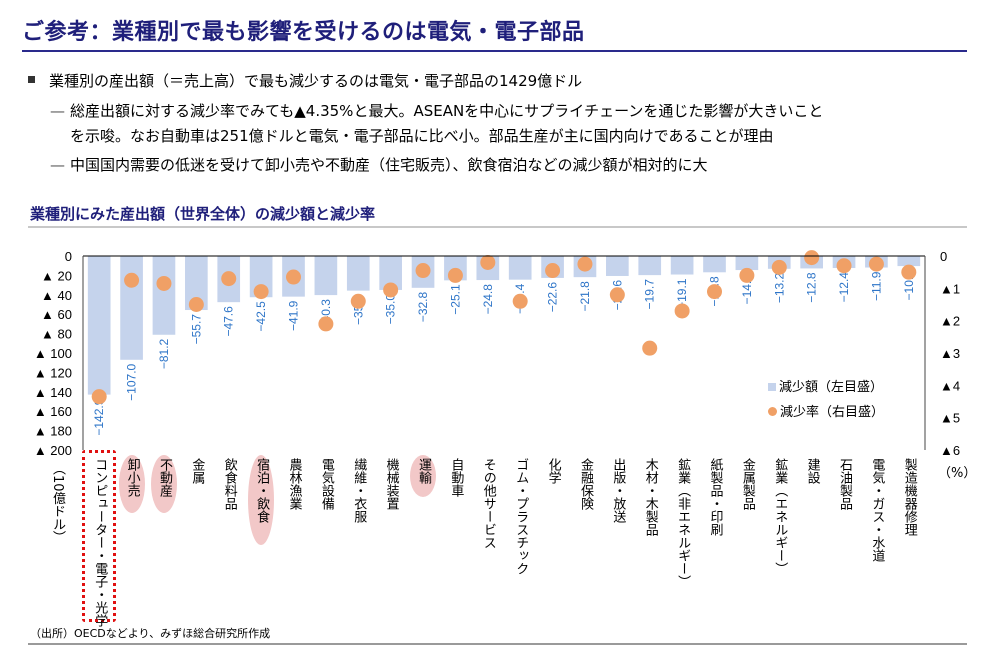 Image resolution: width=987 pixels, height=652 pixels. What do you see at coordinates (294, 484) in the screenshot?
I see `category-label: 農林漁業` at bounding box center [294, 484].